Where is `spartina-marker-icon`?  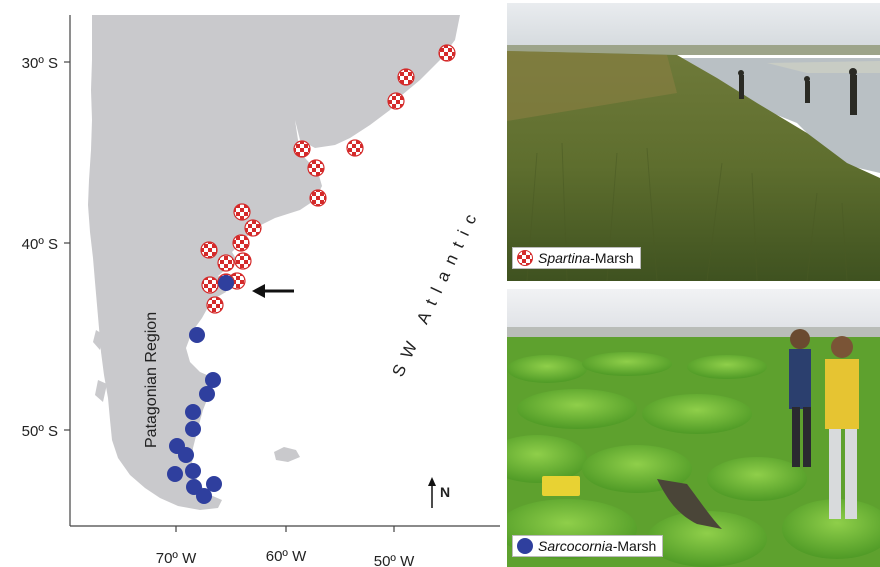
spartina-marker-icon is located at coordinates (525, 258).